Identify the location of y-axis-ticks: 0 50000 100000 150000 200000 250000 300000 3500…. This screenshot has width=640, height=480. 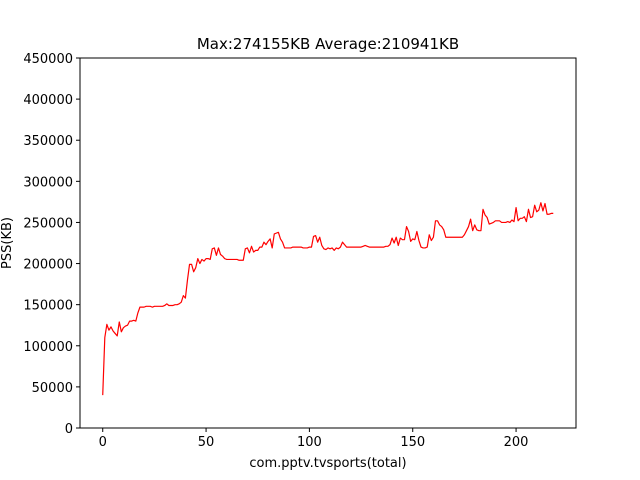
(51, 244).